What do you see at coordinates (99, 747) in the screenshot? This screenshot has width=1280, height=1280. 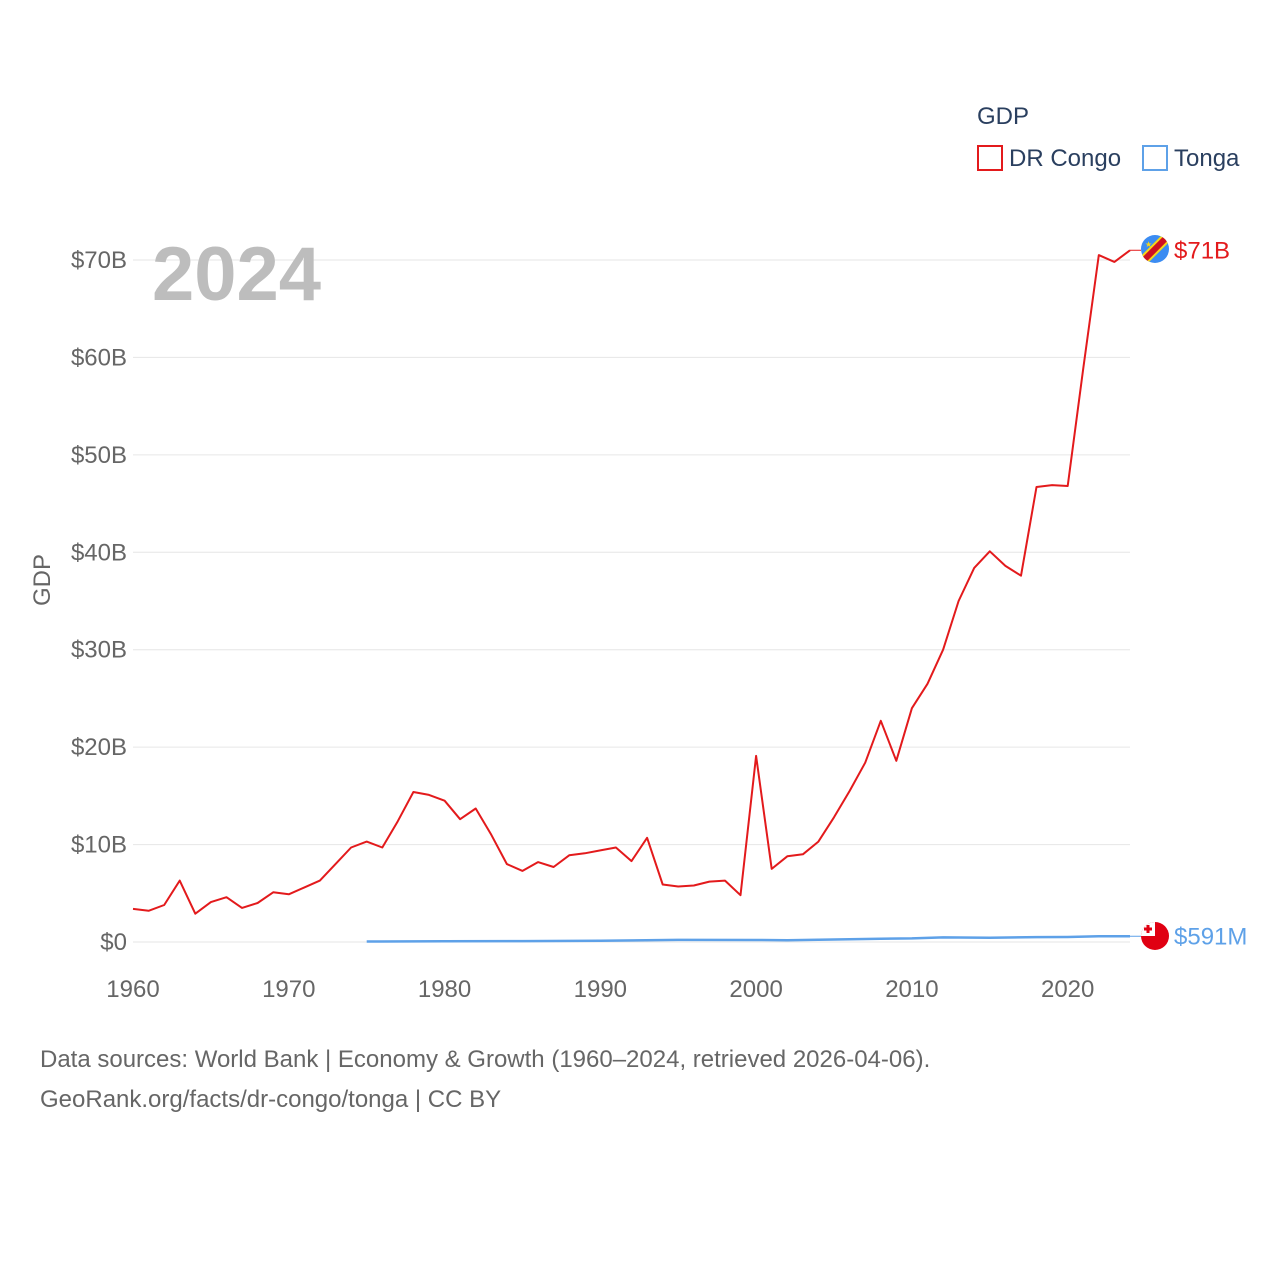 I see `y-tick-label-2: $20B` at bounding box center [99, 747].